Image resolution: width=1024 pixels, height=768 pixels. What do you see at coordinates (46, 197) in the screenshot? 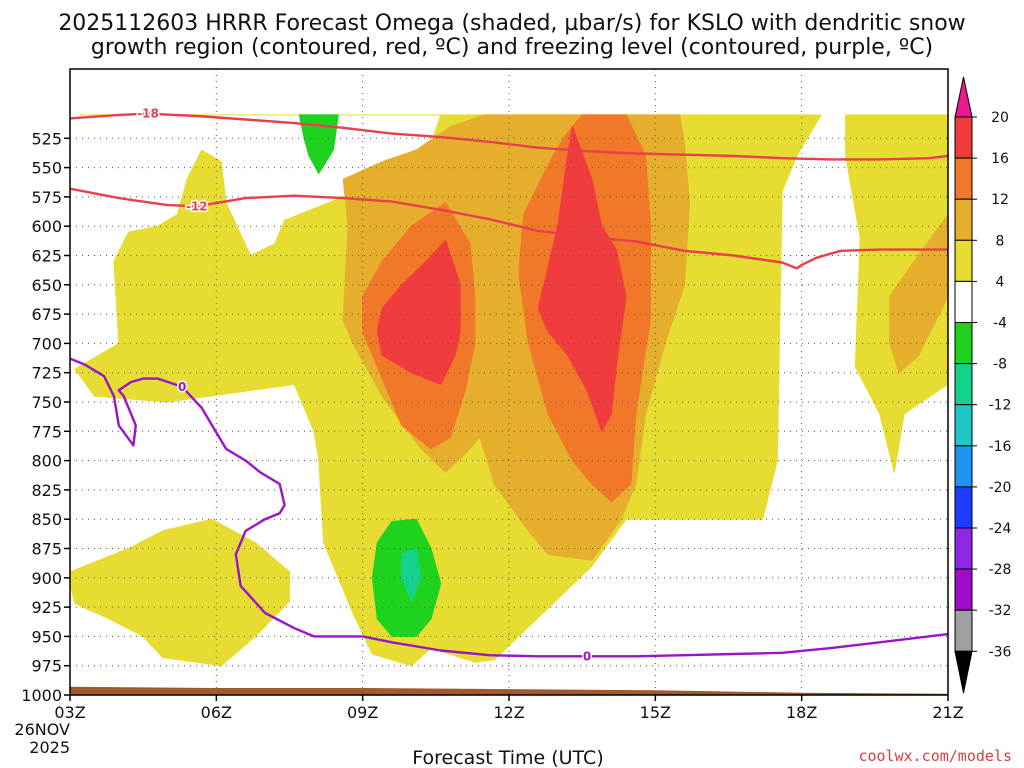
I see `y-tick-label-575: 575` at bounding box center [46, 197].